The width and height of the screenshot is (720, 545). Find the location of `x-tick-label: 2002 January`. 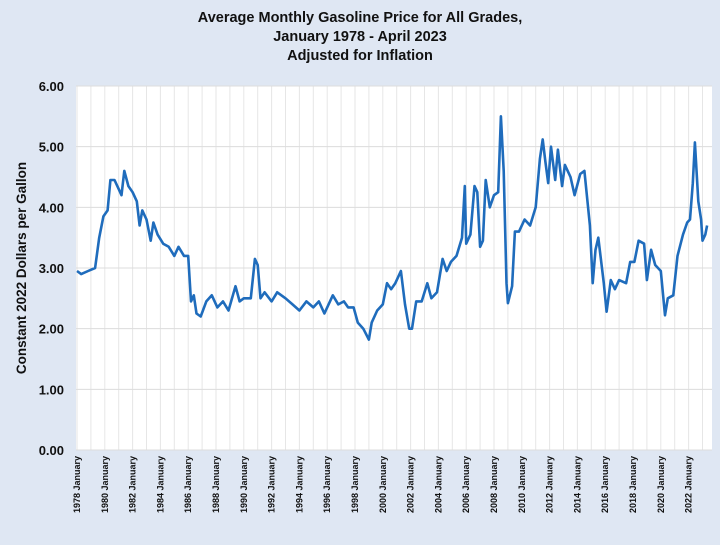

x-tick-label: 2002 January is located at coordinates (411, 484).